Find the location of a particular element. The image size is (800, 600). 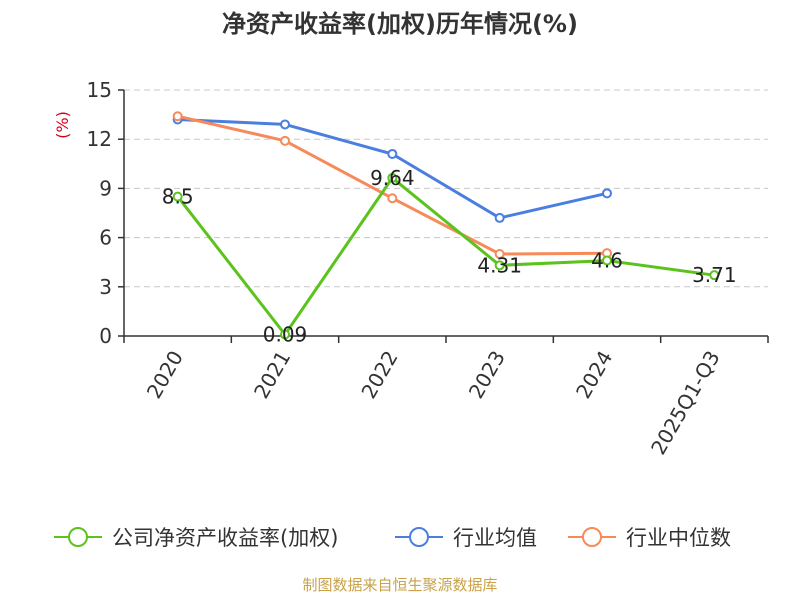

data-label: 4.31 is located at coordinates (499, 265).